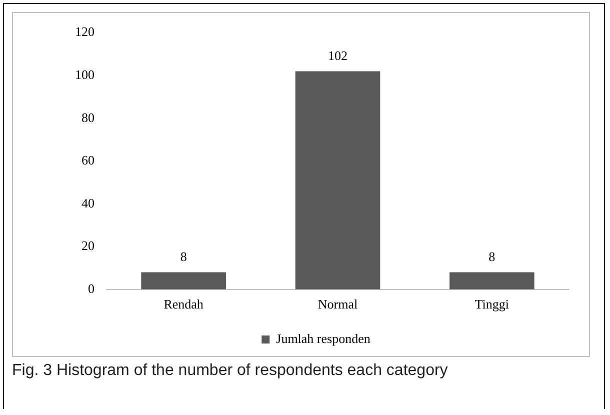 The width and height of the screenshot is (610, 415). What do you see at coordinates (91, 288) in the screenshot?
I see `y-tick-label: 0` at bounding box center [91, 288].